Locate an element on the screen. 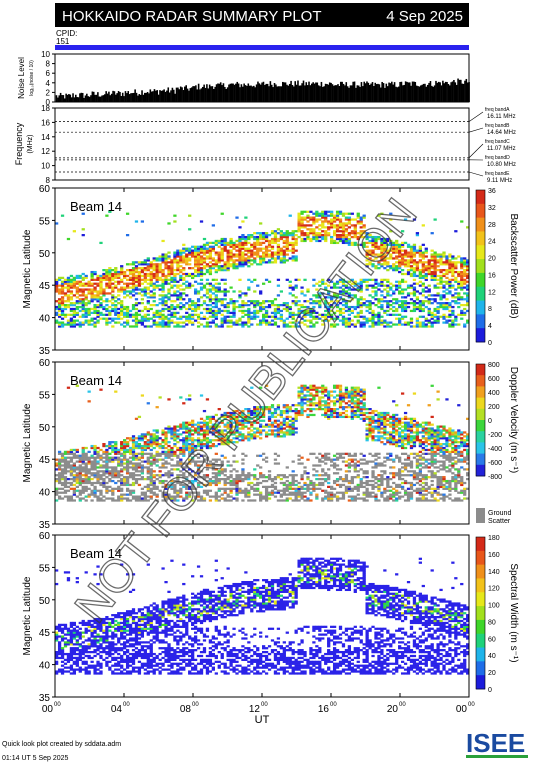 The width and height of the screenshot is (536, 763). freq-ytick-label: 10 is located at coordinates (45, 166).